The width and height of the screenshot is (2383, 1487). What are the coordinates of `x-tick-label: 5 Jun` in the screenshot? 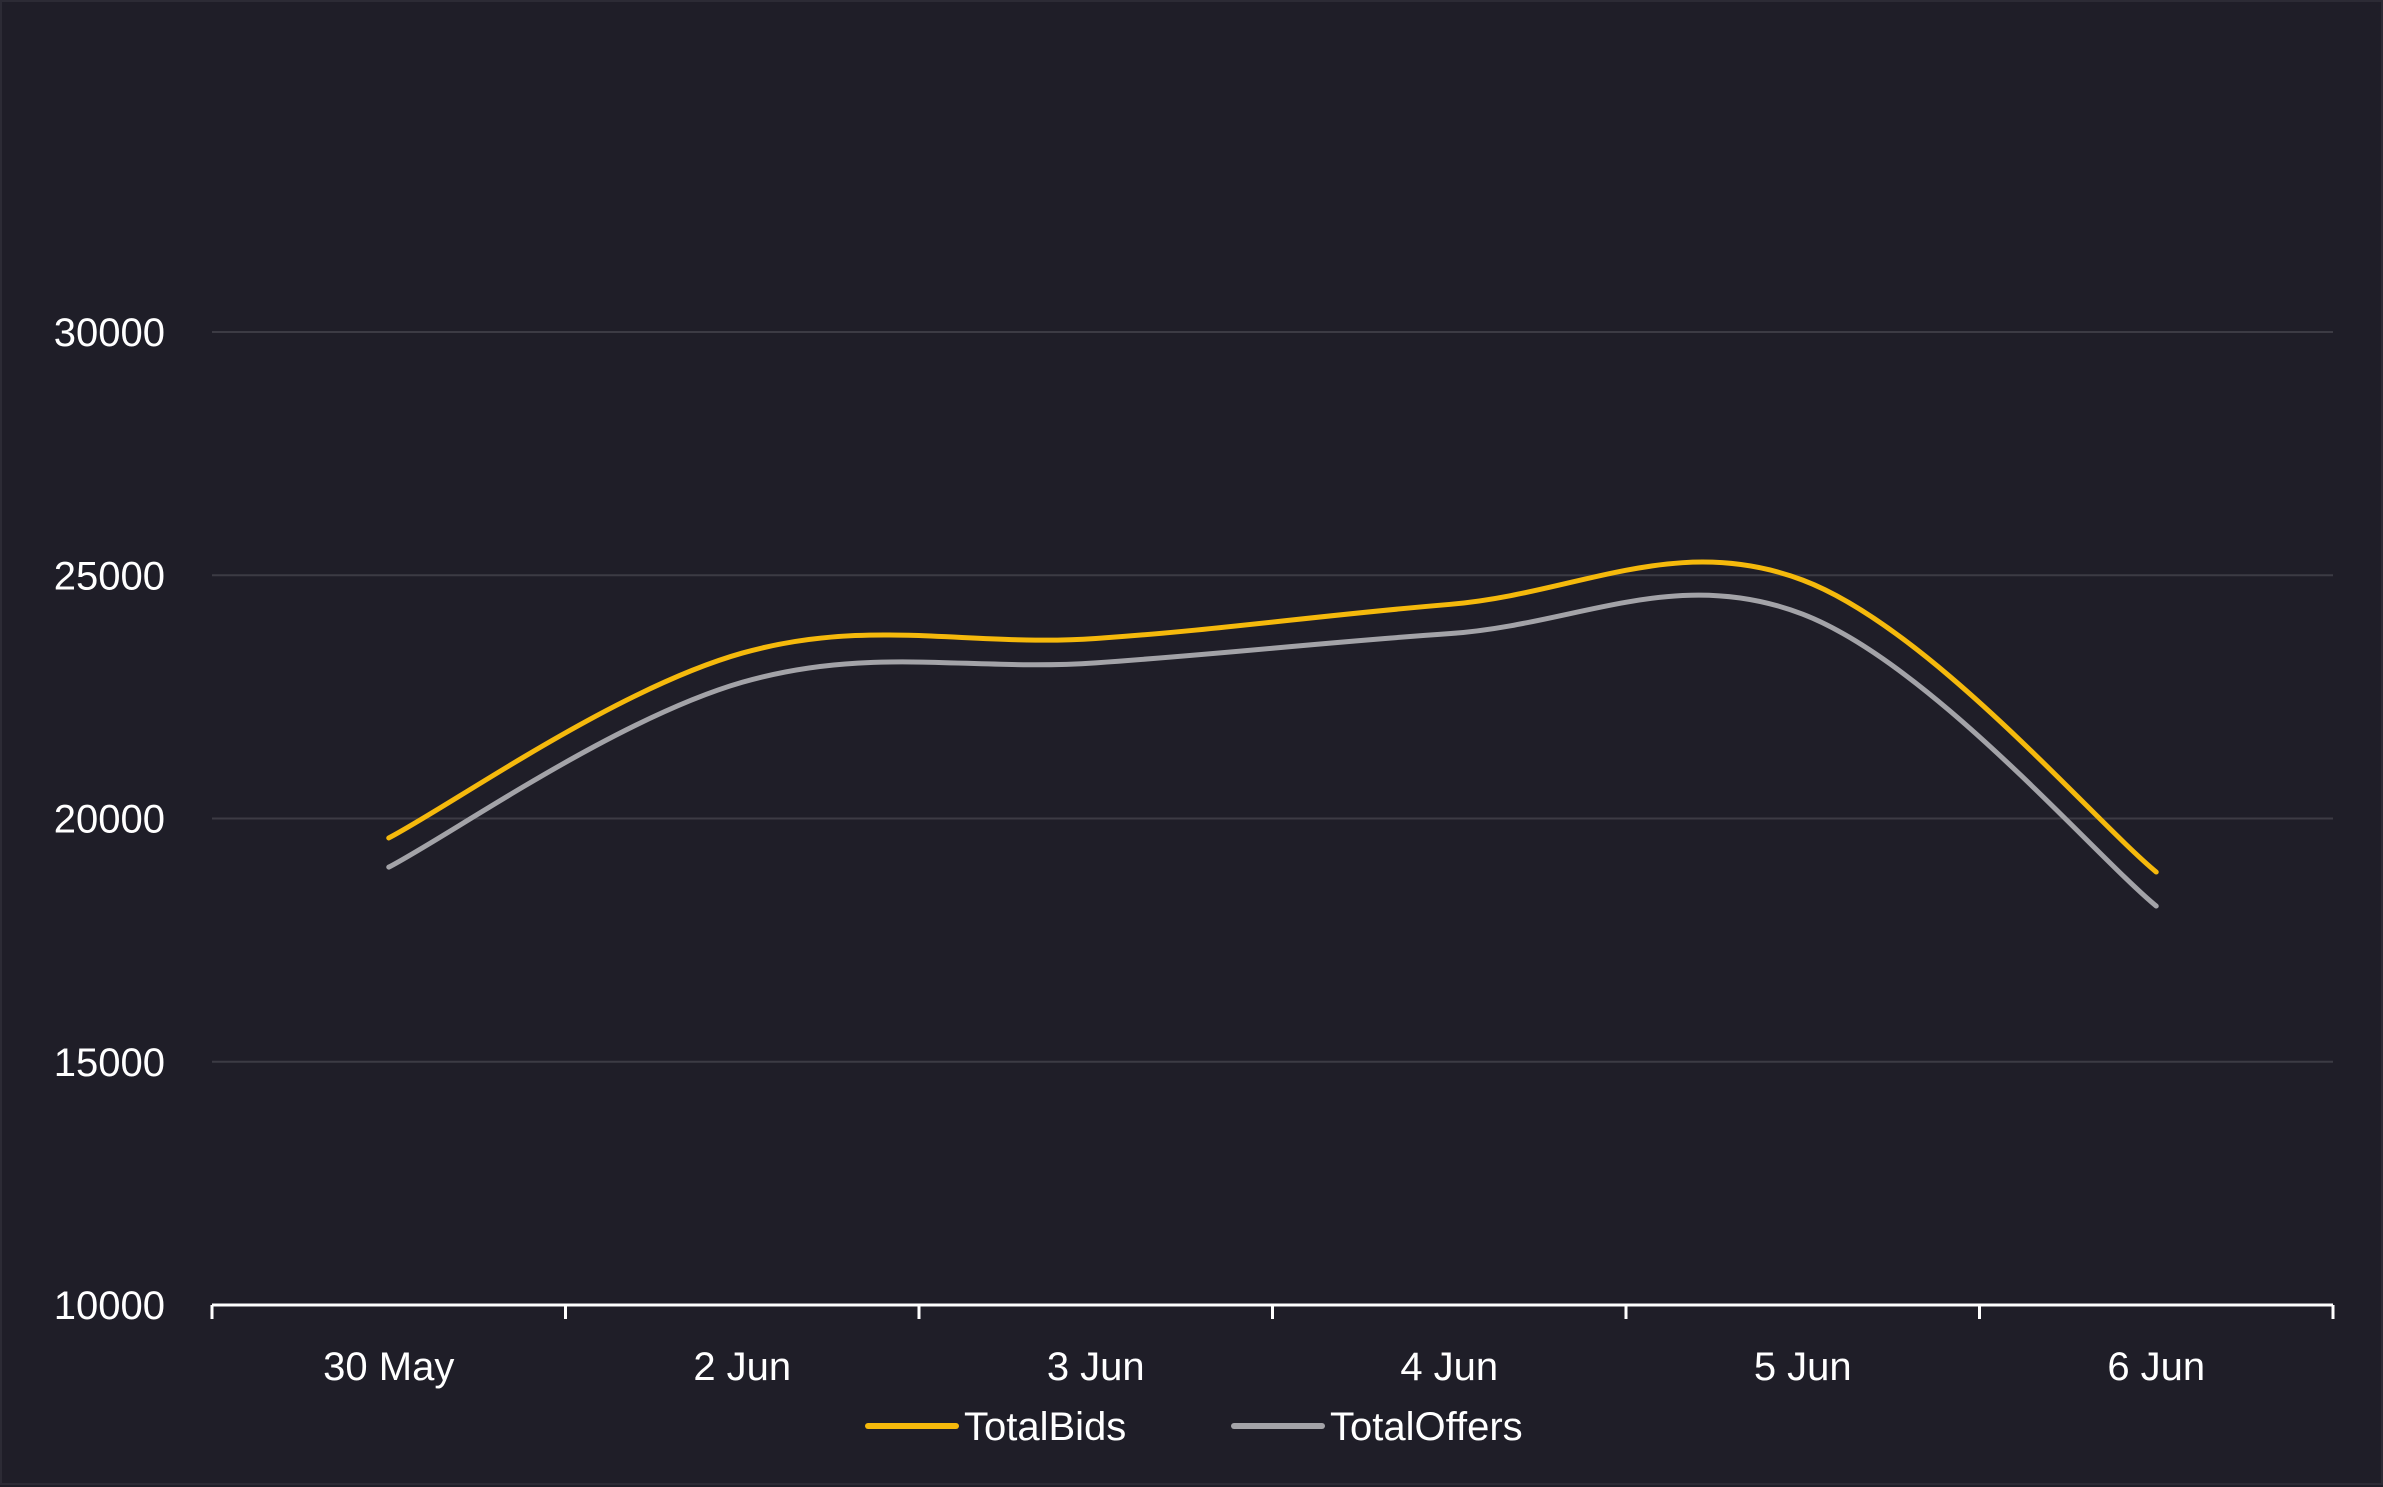 It's located at (1803, 1367).